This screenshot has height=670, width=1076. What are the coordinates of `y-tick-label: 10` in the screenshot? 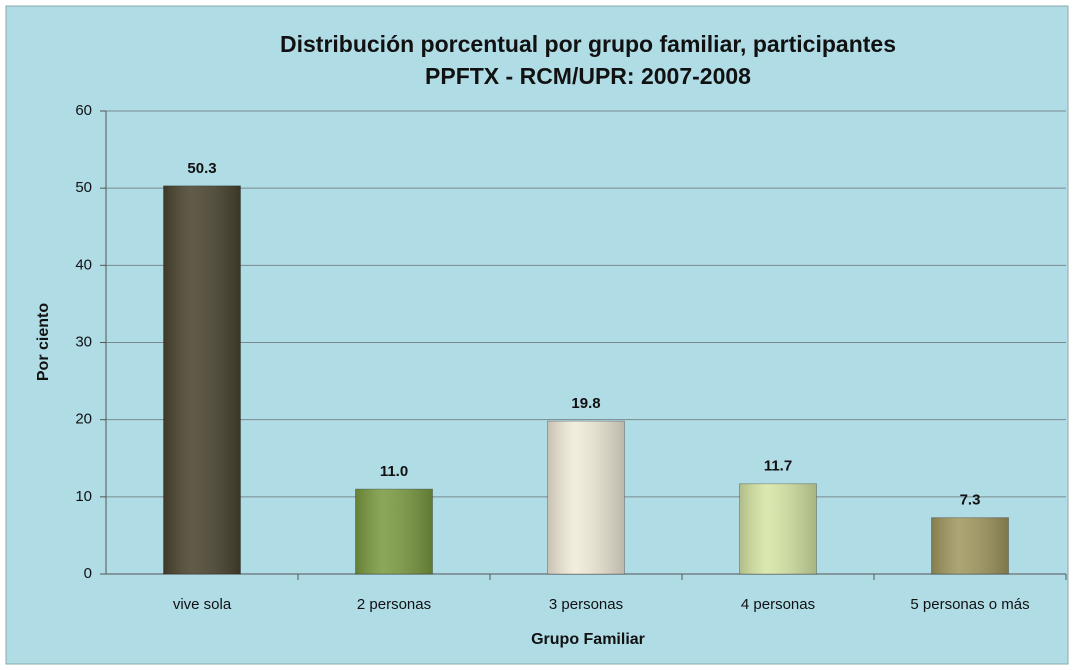 It's located at (83, 496).